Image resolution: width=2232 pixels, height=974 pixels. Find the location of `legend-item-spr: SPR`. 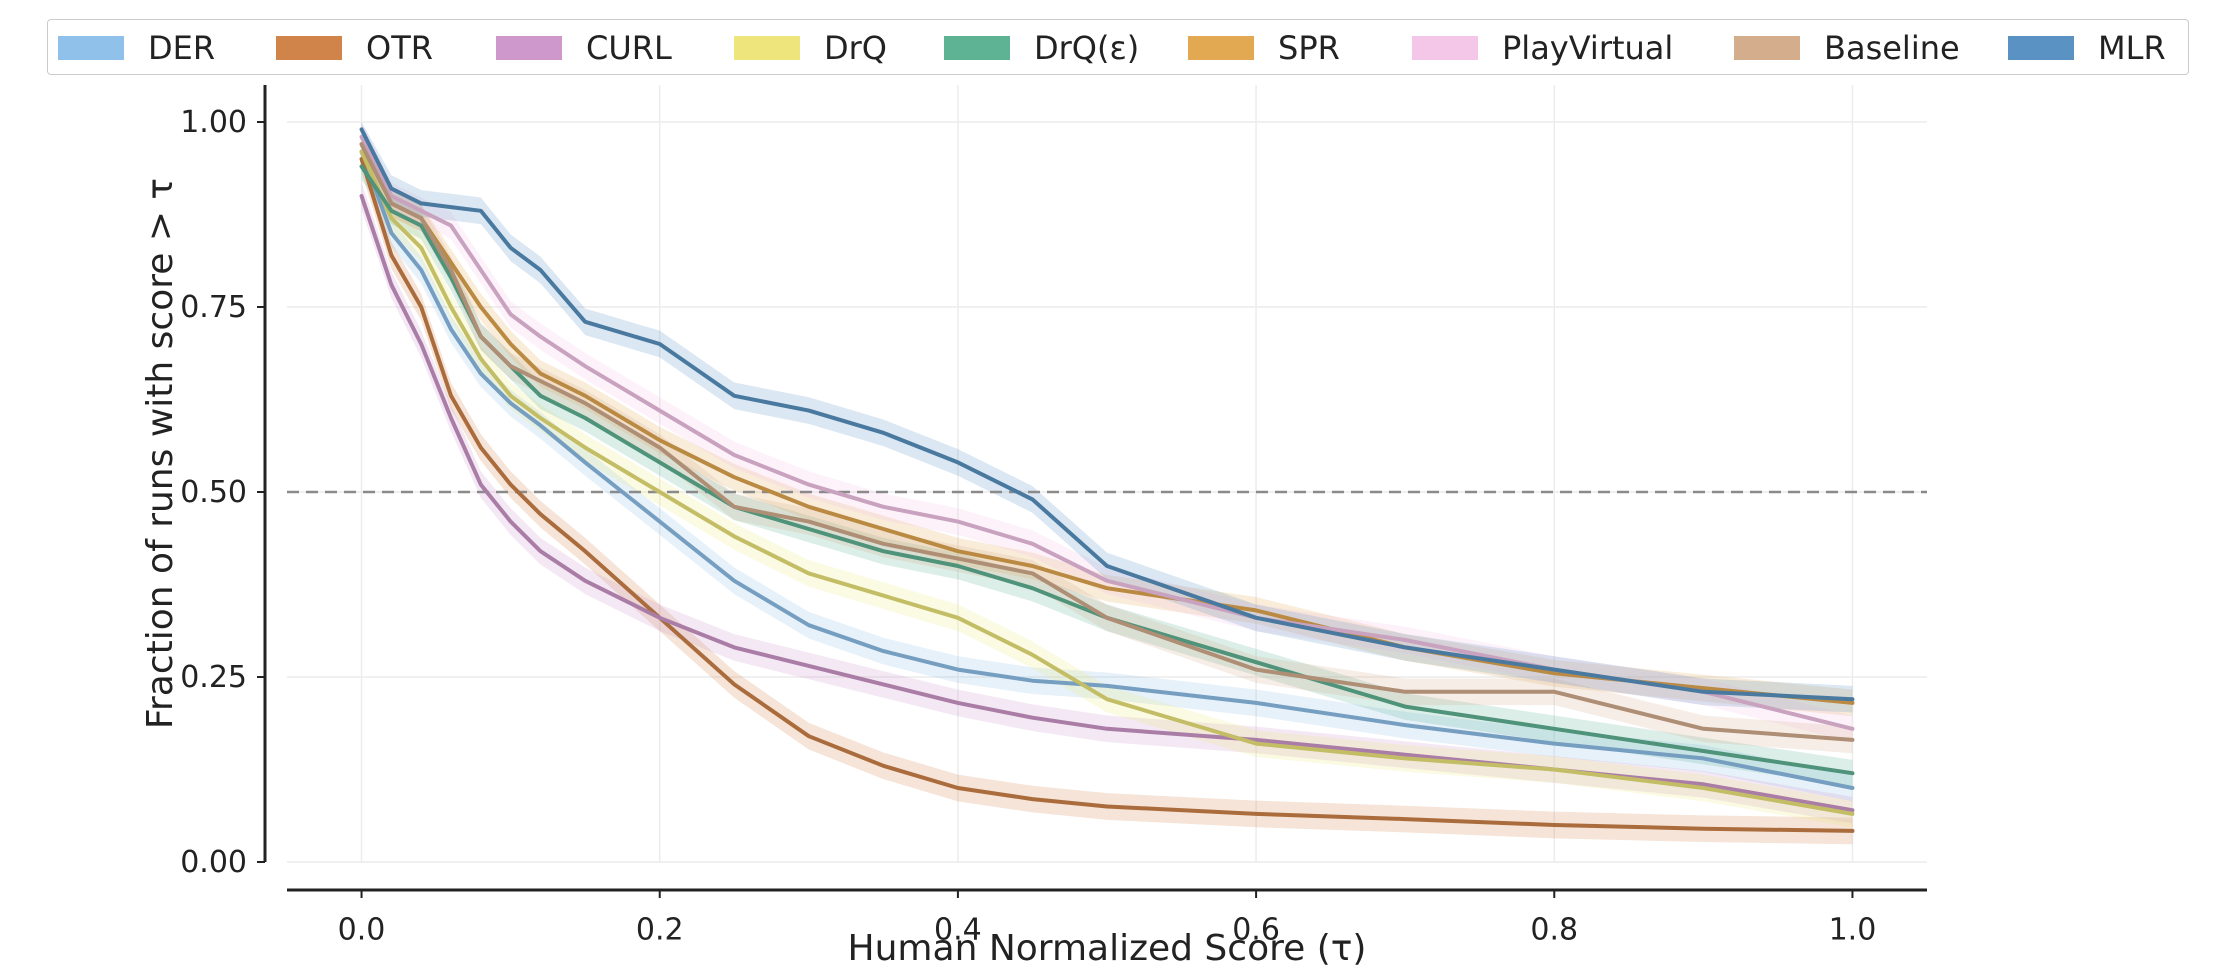

legend-item-spr: SPR is located at coordinates (1264, 48).